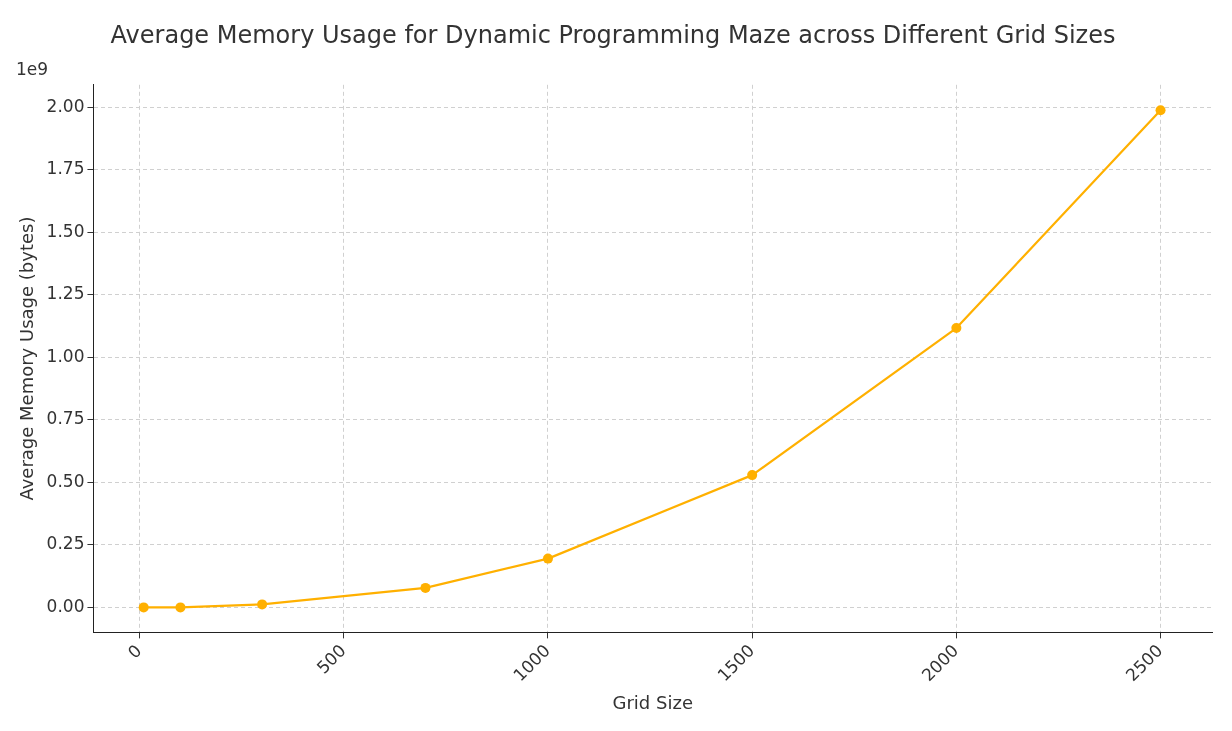  What do you see at coordinates (65, 418) in the screenshot?
I see `y-tick-label: 0.75` at bounding box center [65, 418].